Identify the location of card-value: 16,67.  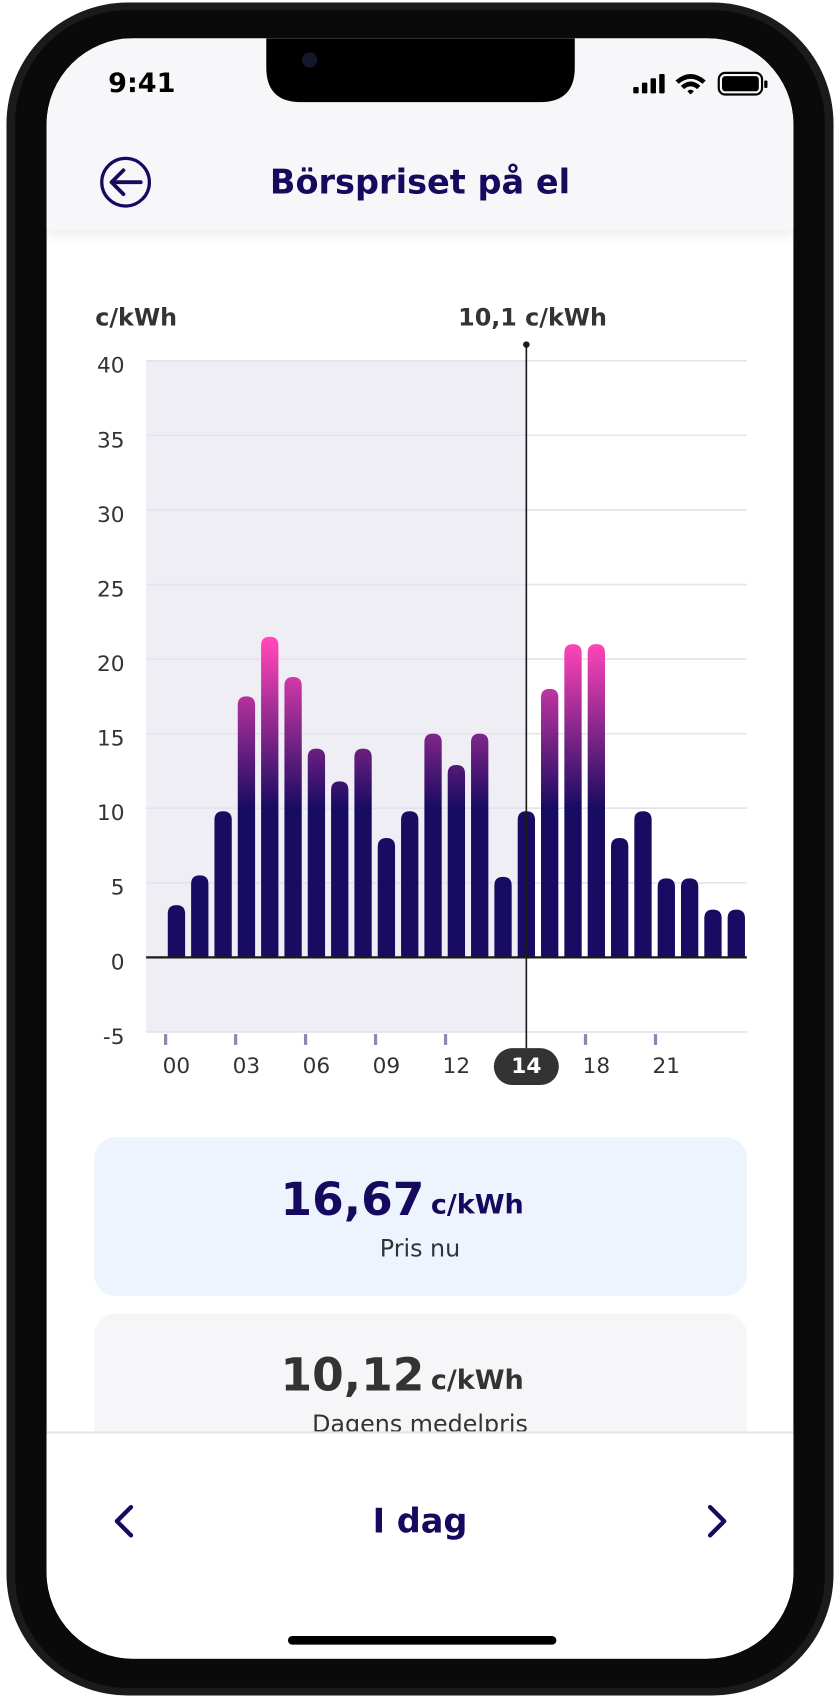
(353, 1199).